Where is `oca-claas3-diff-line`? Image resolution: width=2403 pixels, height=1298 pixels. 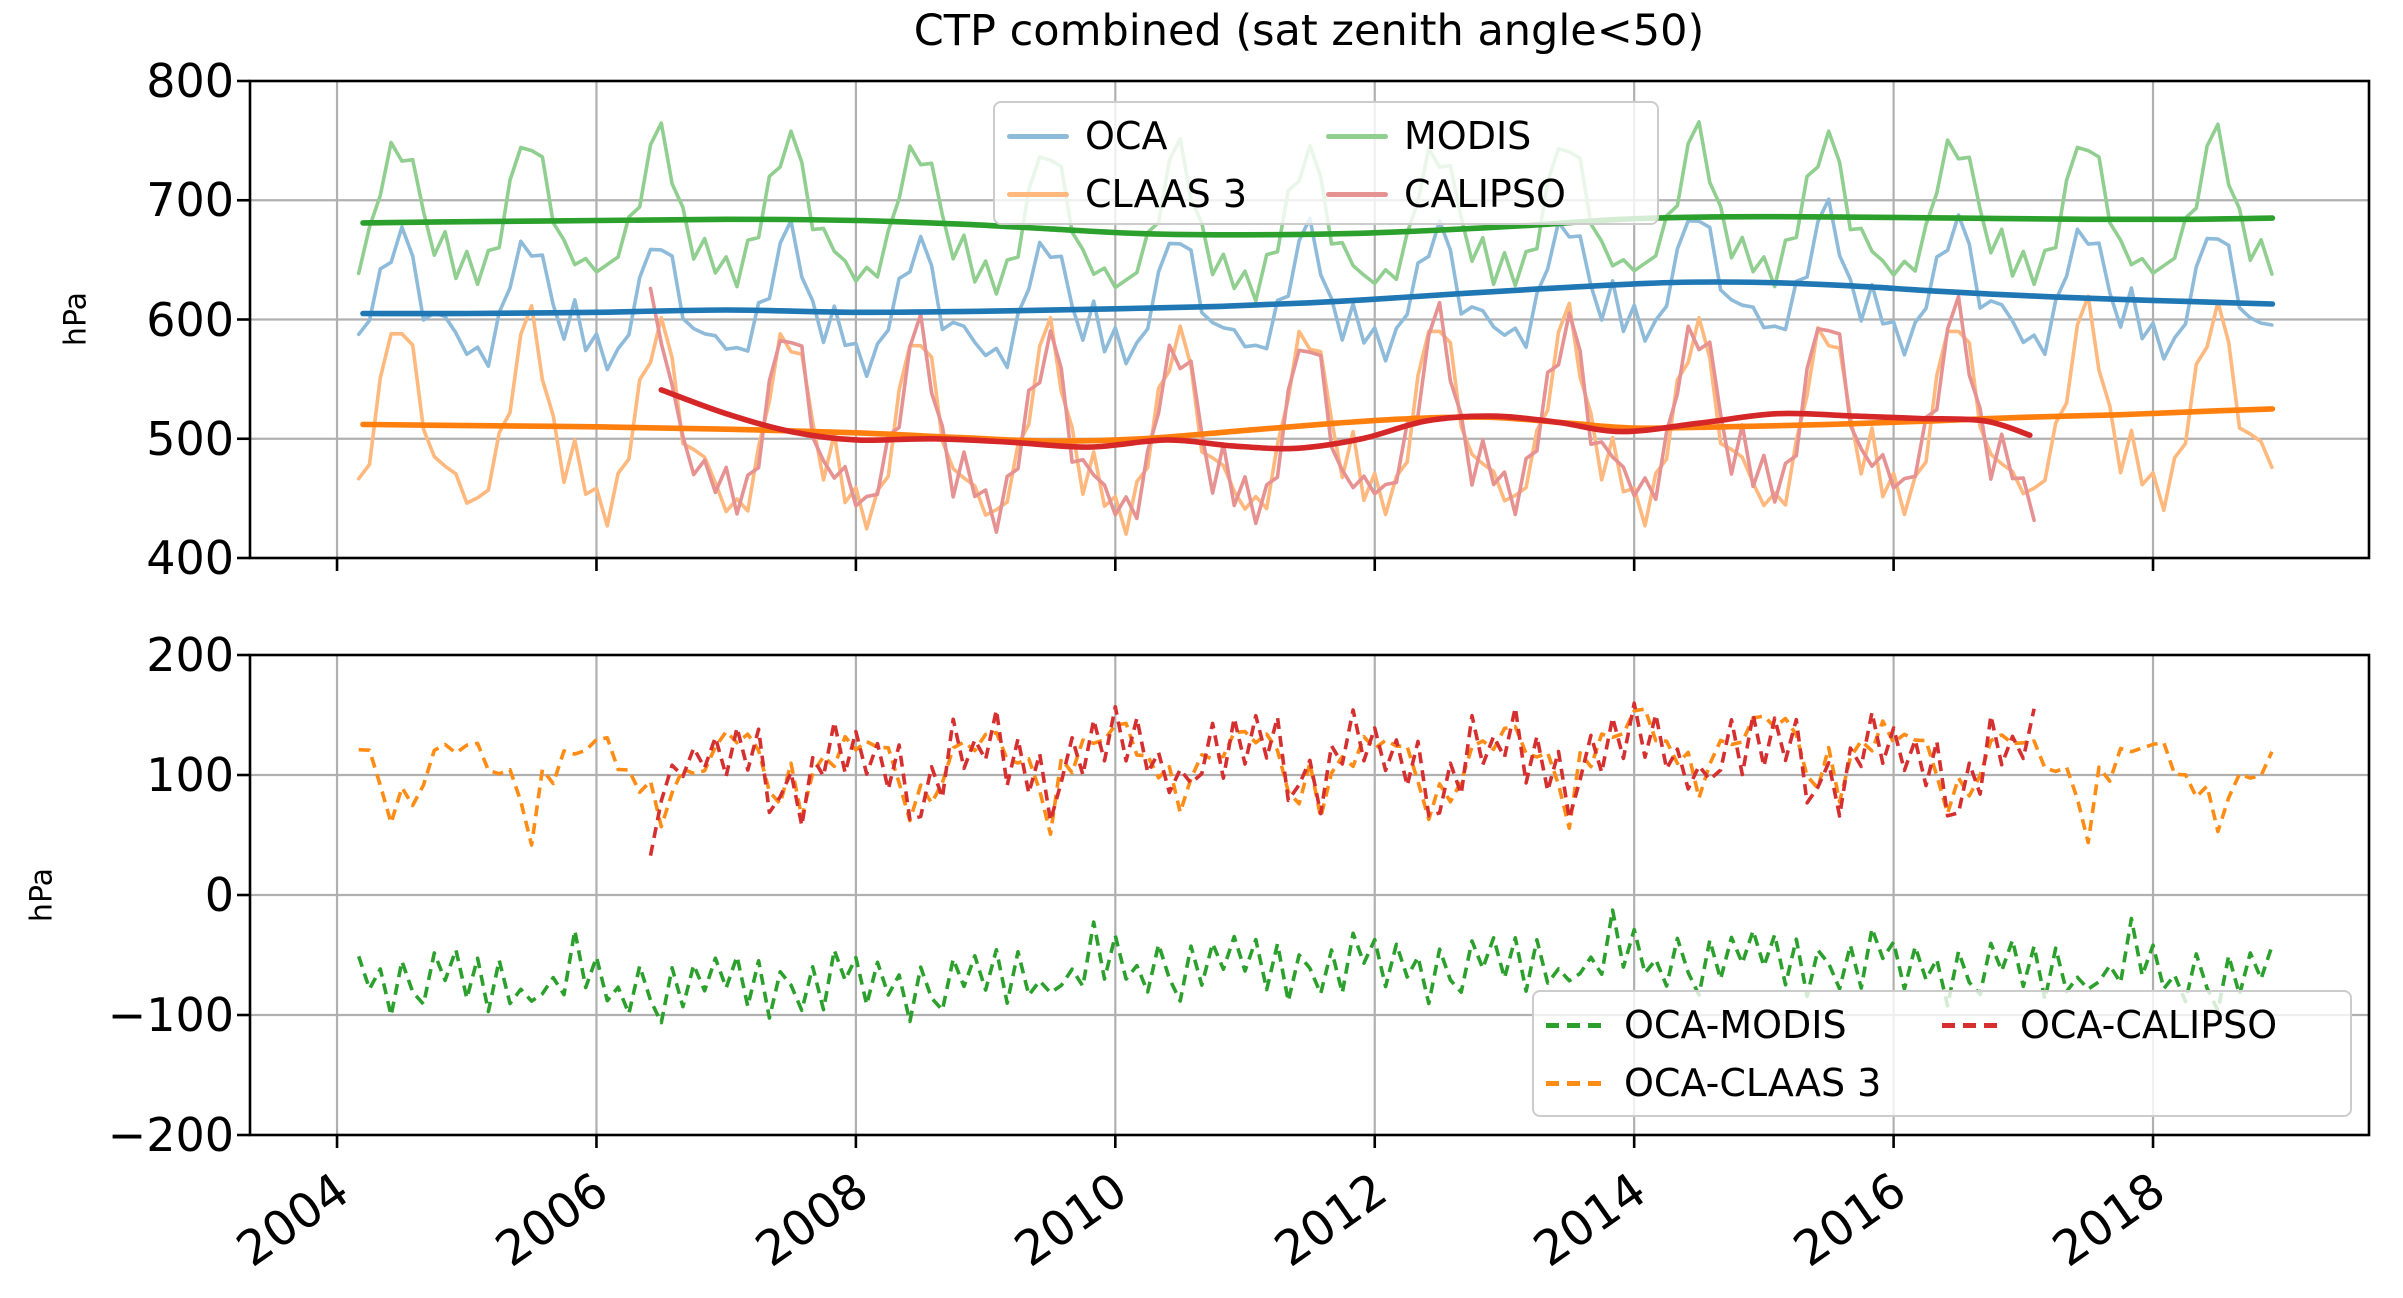 oca-claas3-diff-line is located at coordinates (1316, 777).